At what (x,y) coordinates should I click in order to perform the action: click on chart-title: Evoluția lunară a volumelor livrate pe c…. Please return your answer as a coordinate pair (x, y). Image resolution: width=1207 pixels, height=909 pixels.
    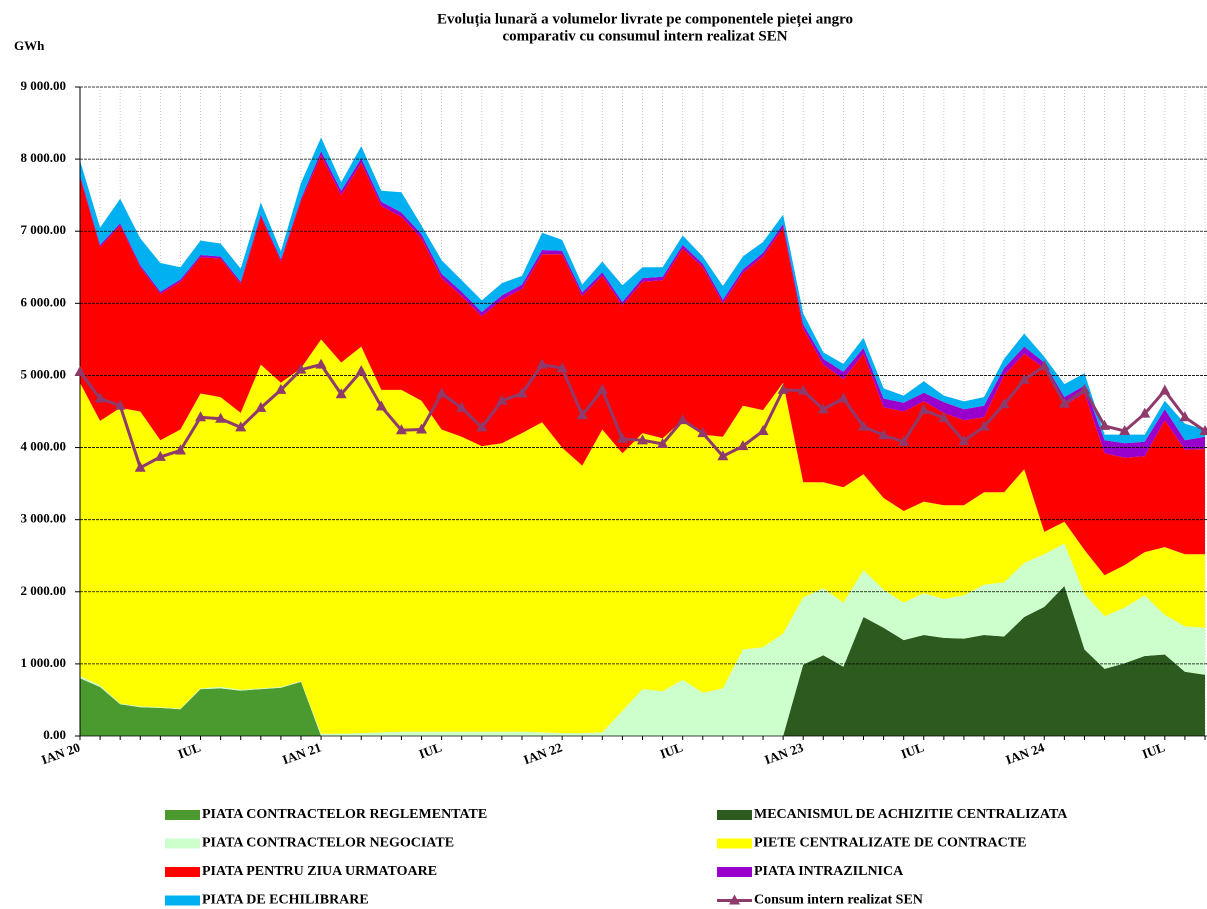
    Looking at the image, I should click on (645, 19).